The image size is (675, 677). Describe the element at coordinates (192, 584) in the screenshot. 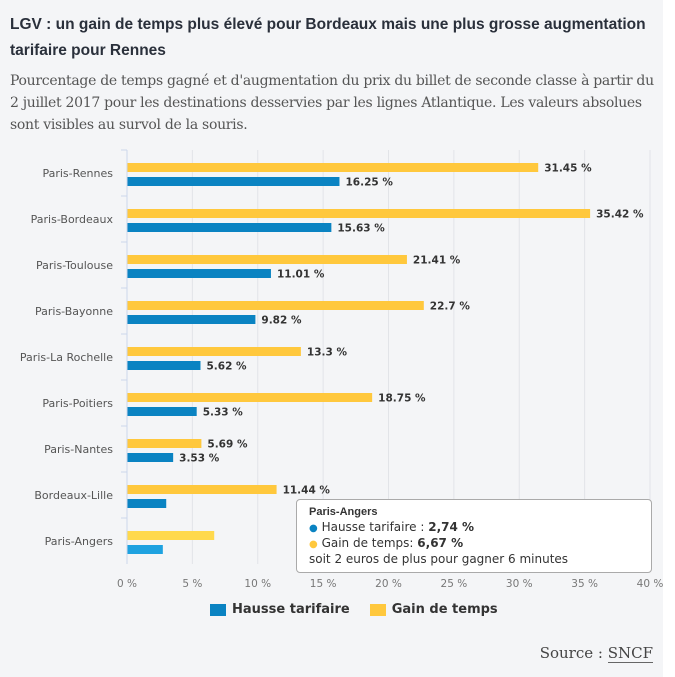

I see `x-tick-label: 5 %` at that location.